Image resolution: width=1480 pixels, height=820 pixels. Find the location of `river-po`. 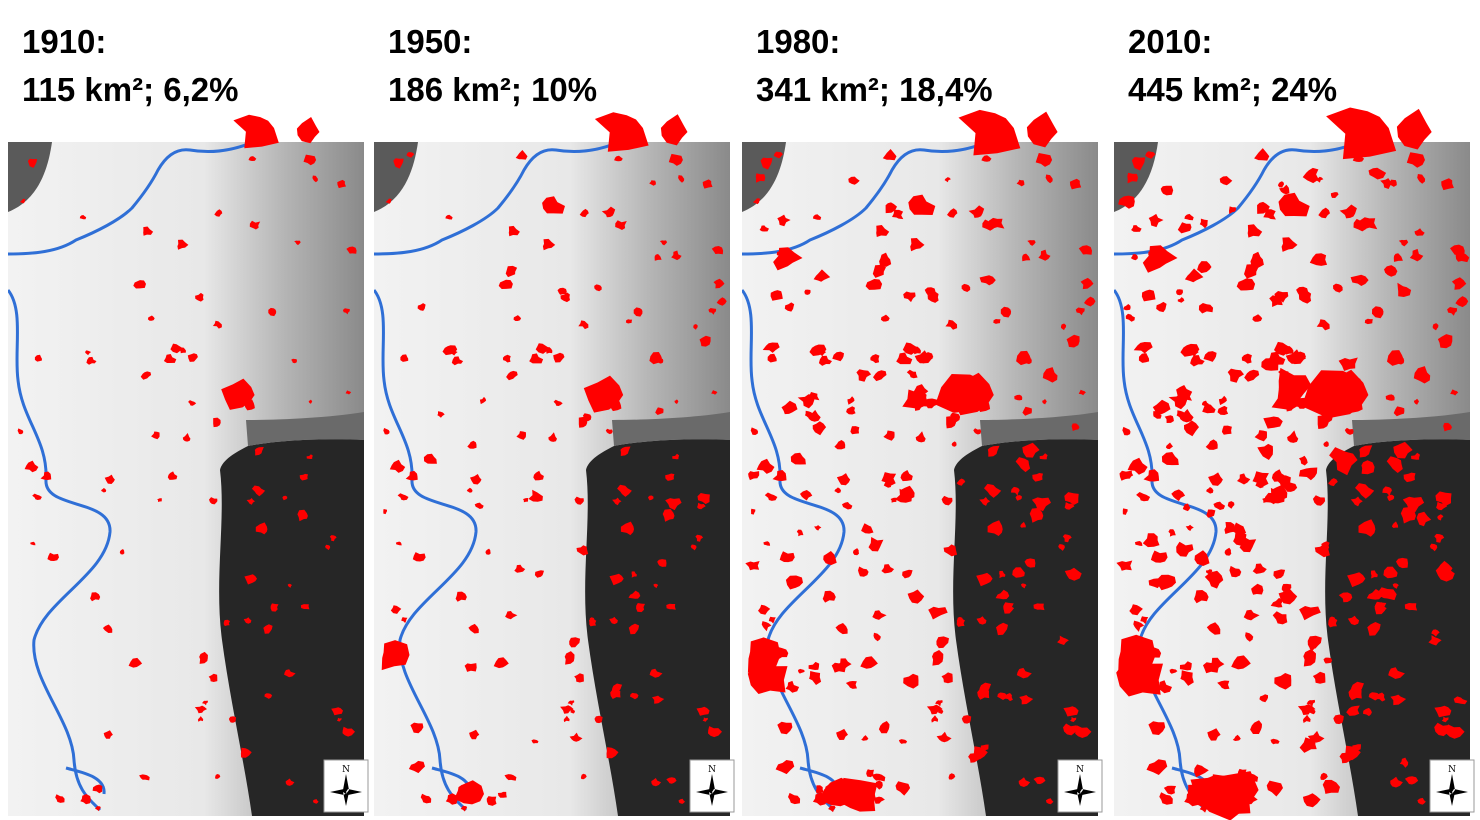

river-po is located at coordinates (794, 550).